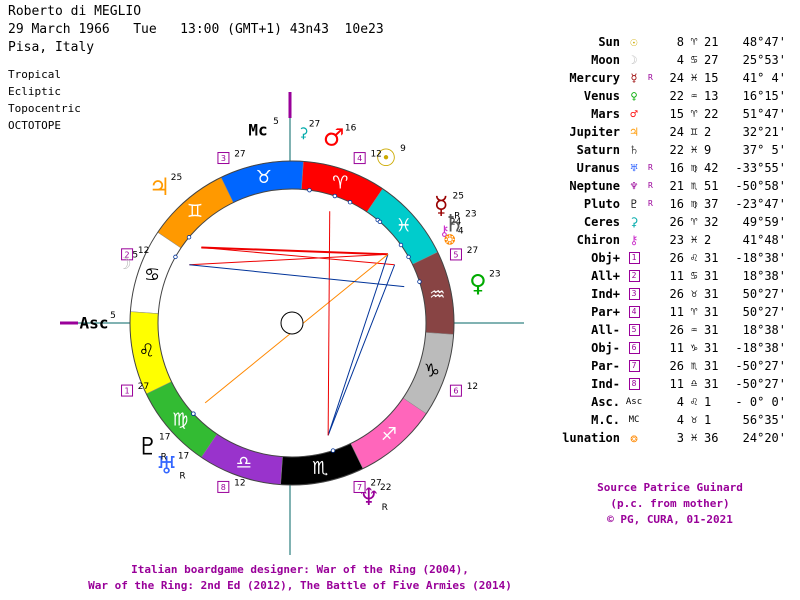 The height and width of the screenshot is (600, 800). Describe the element at coordinates (634, 312) in the screenshot. I see `octotope-box-icon: 4` at that location.